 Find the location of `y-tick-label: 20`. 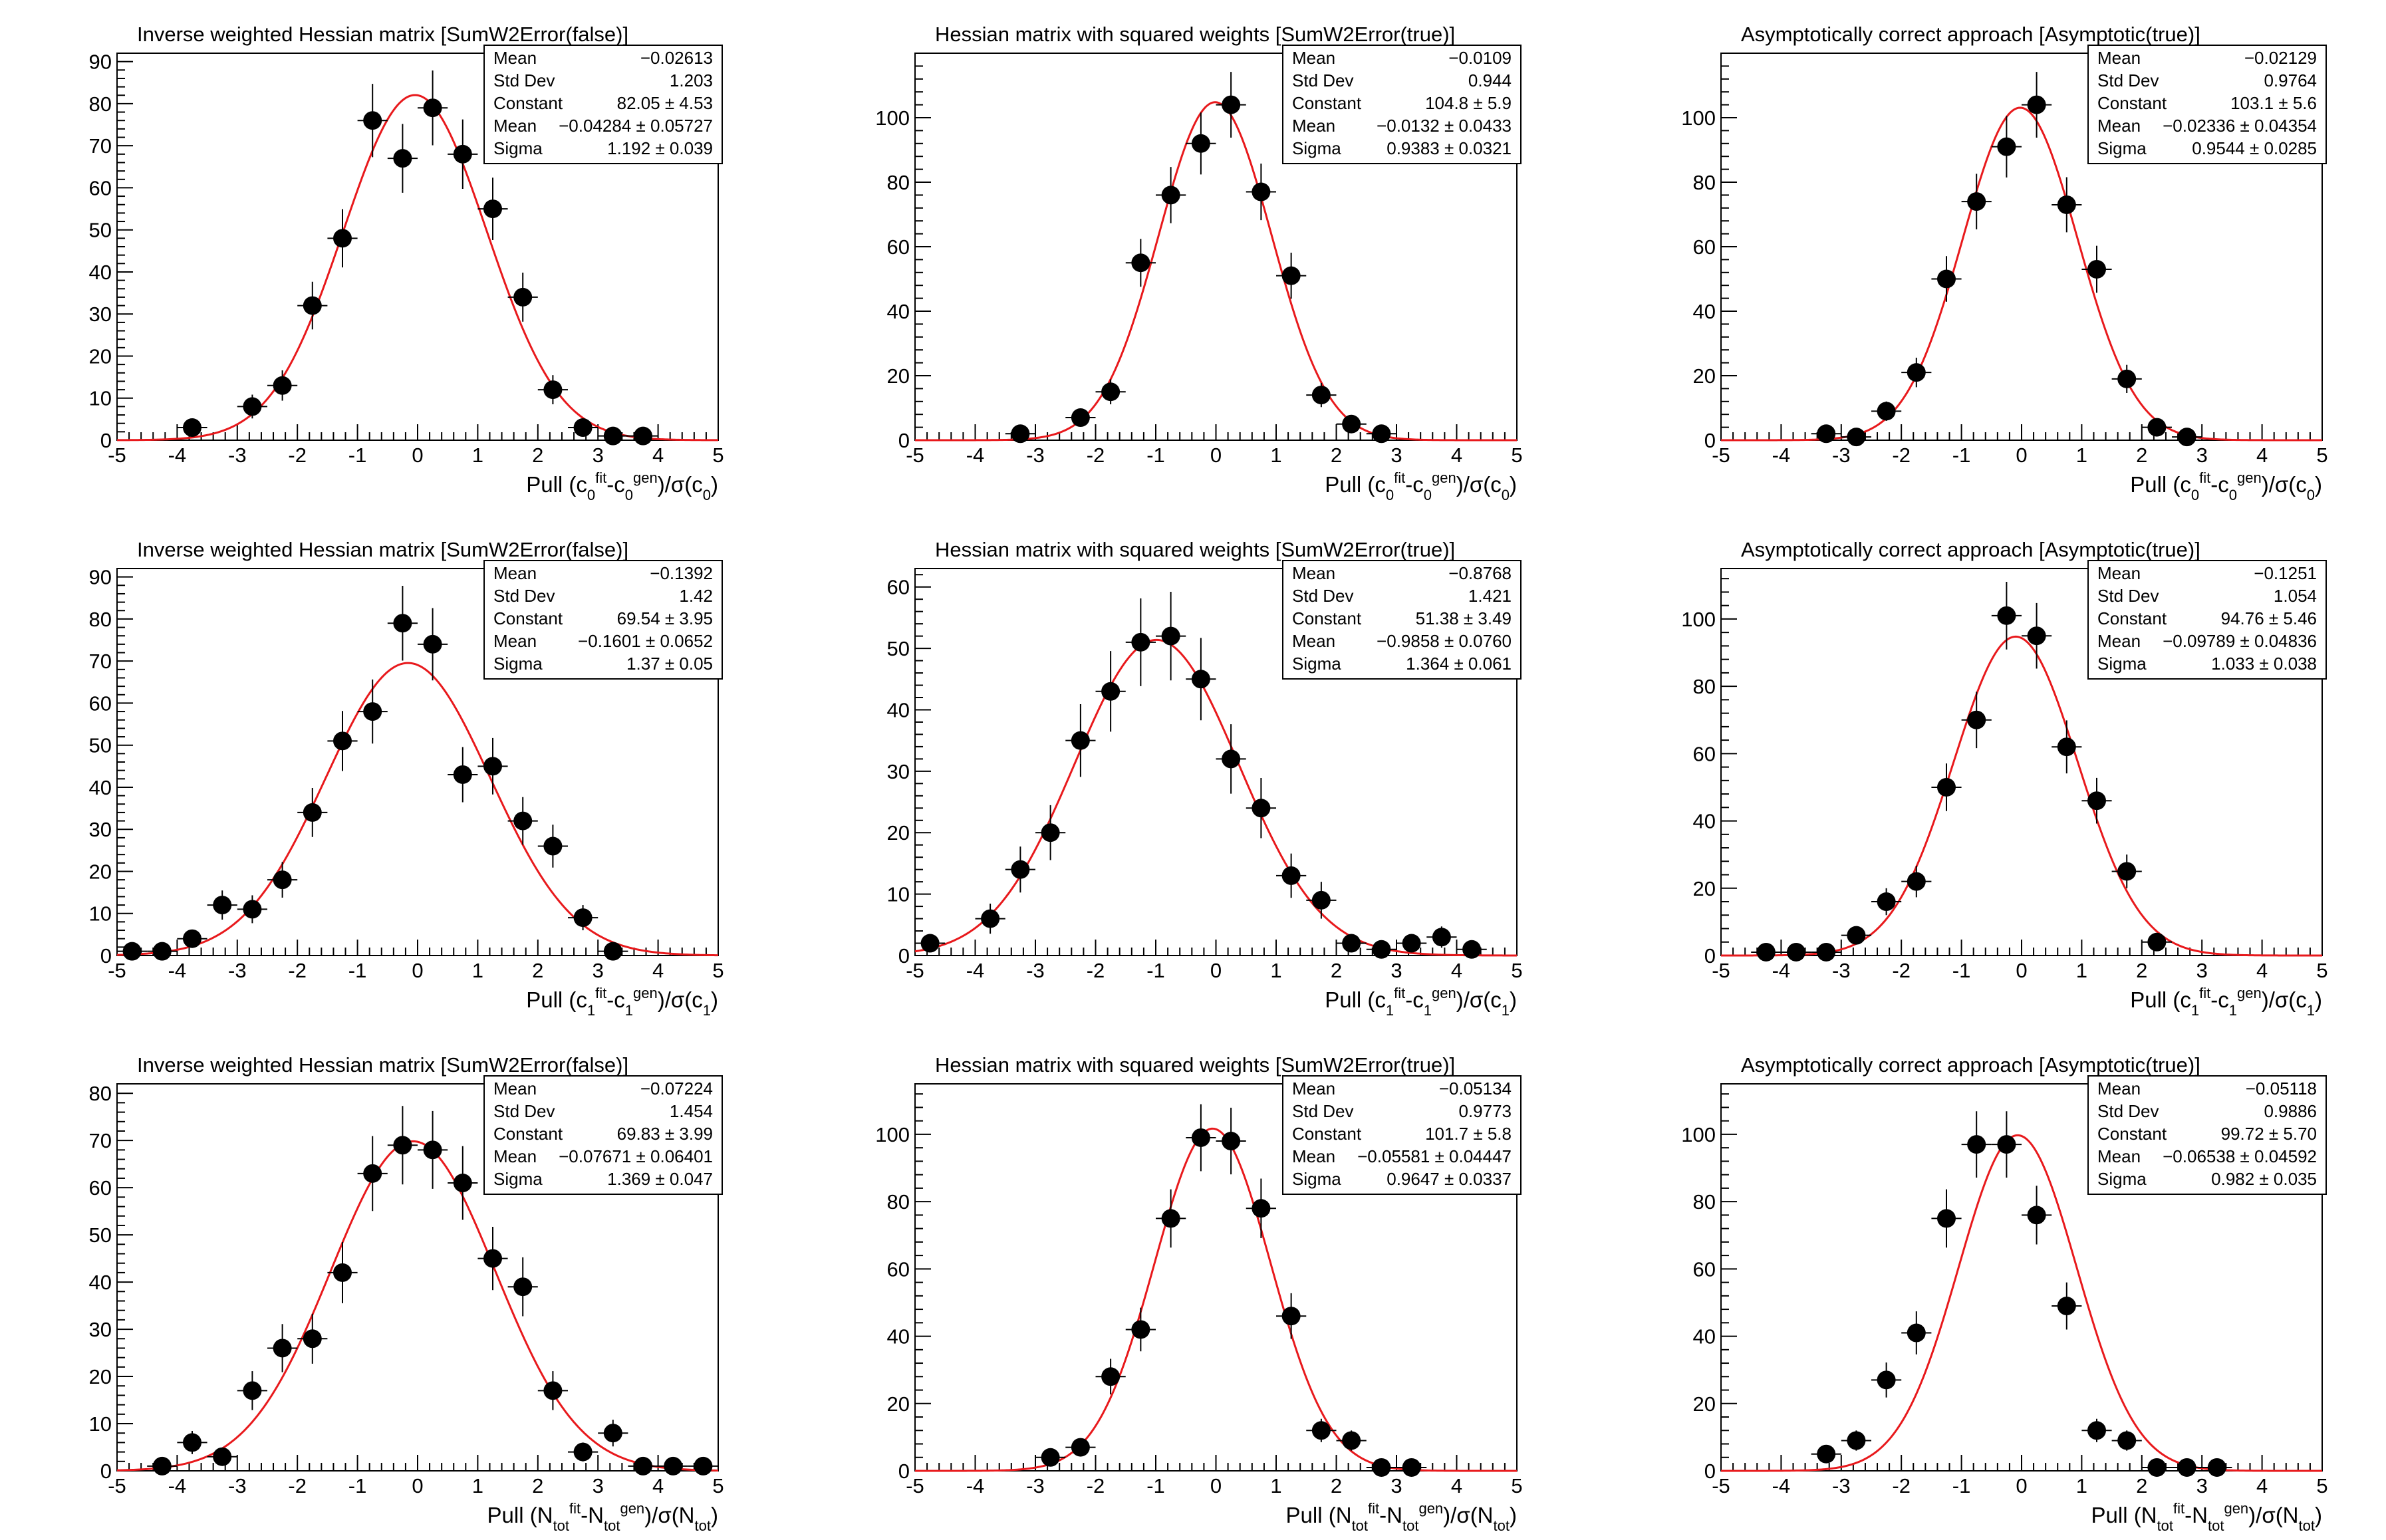

y-tick-label: 20 is located at coordinates (898, 376).